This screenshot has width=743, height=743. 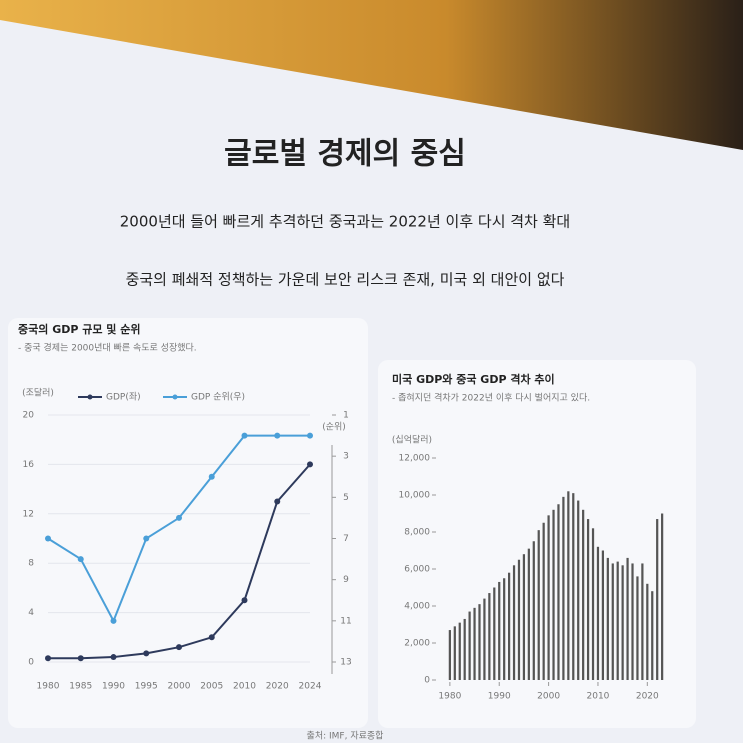 I want to click on y-tick-label: 20, so click(x=29, y=416).